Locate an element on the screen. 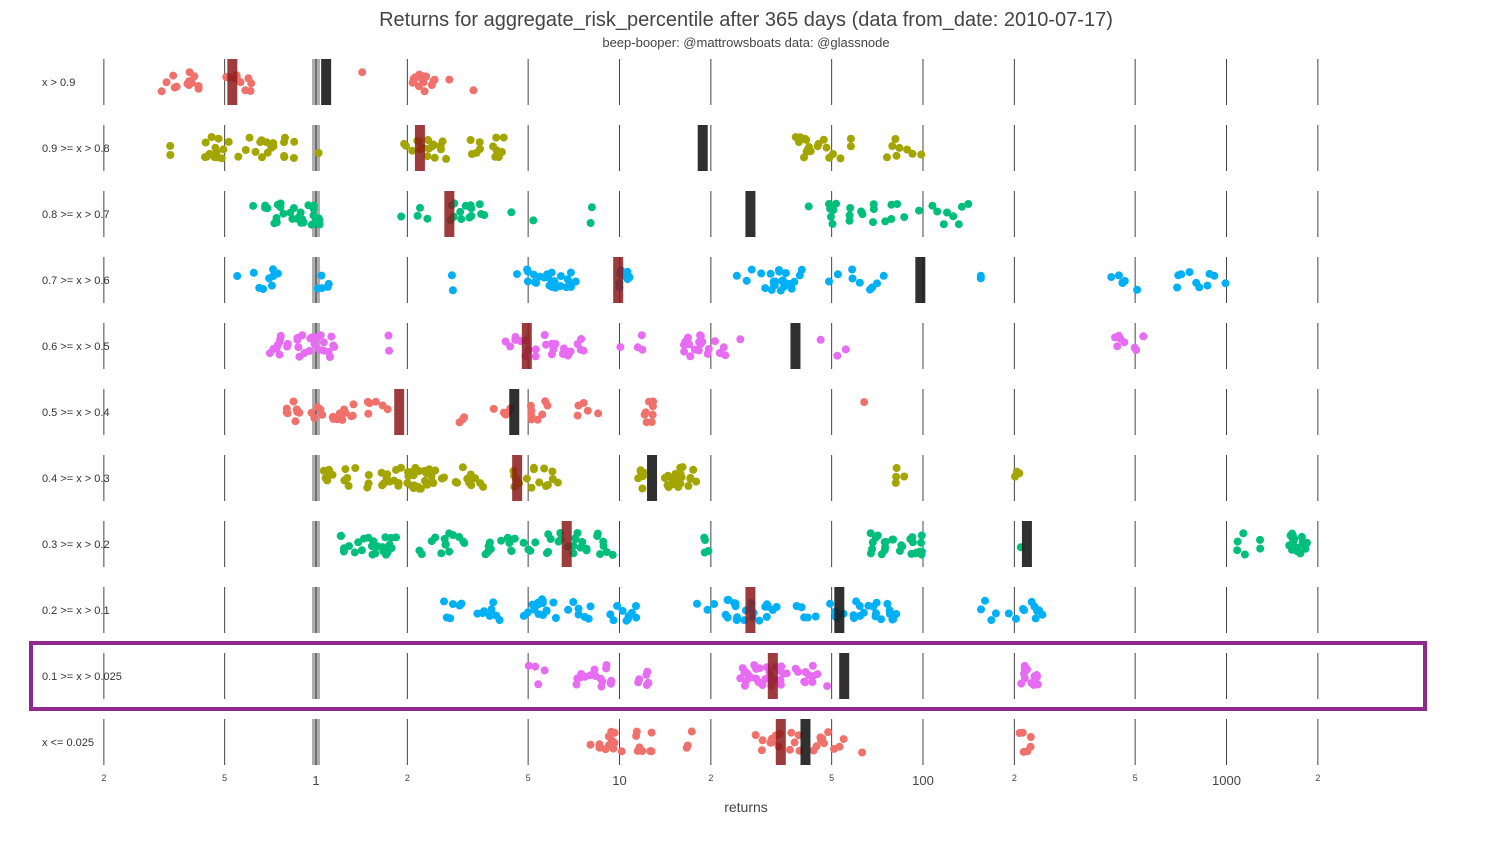  row-3-median-bar is located at coordinates (618, 280).